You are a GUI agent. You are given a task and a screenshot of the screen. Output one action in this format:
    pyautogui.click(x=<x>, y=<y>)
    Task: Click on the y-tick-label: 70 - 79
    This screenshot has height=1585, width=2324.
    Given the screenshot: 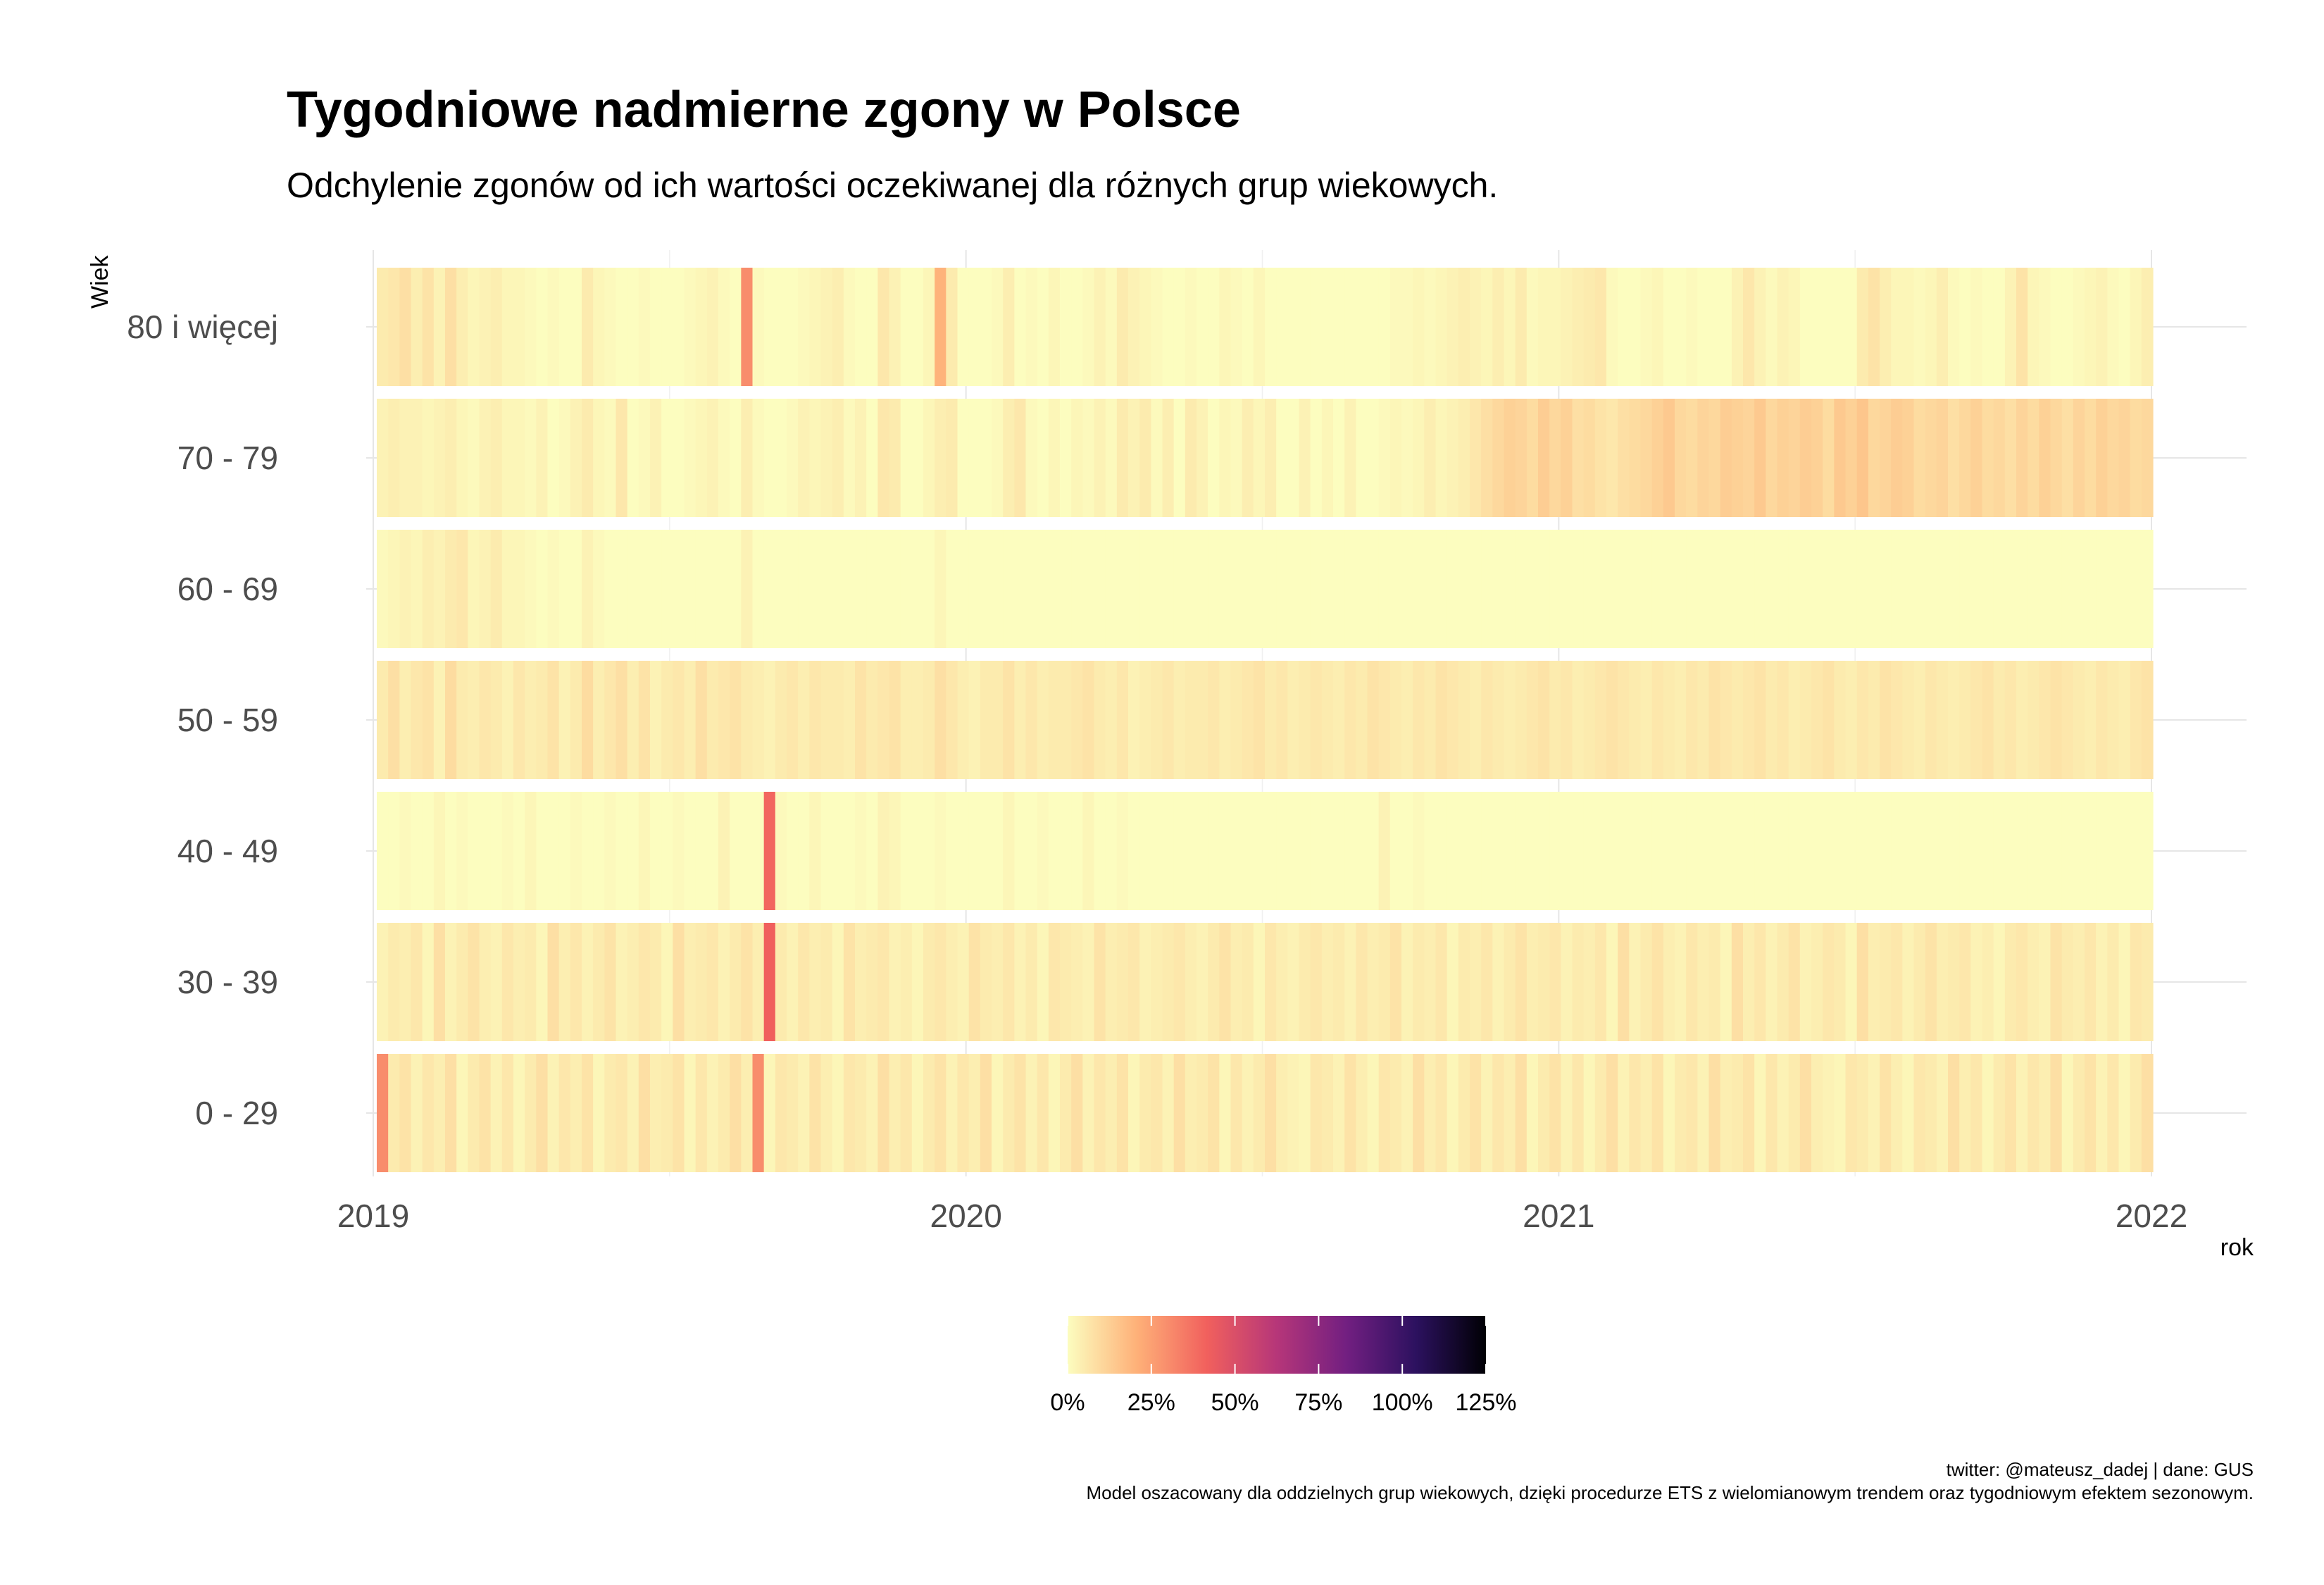 What is the action you would take?
    pyautogui.click(x=227, y=458)
    